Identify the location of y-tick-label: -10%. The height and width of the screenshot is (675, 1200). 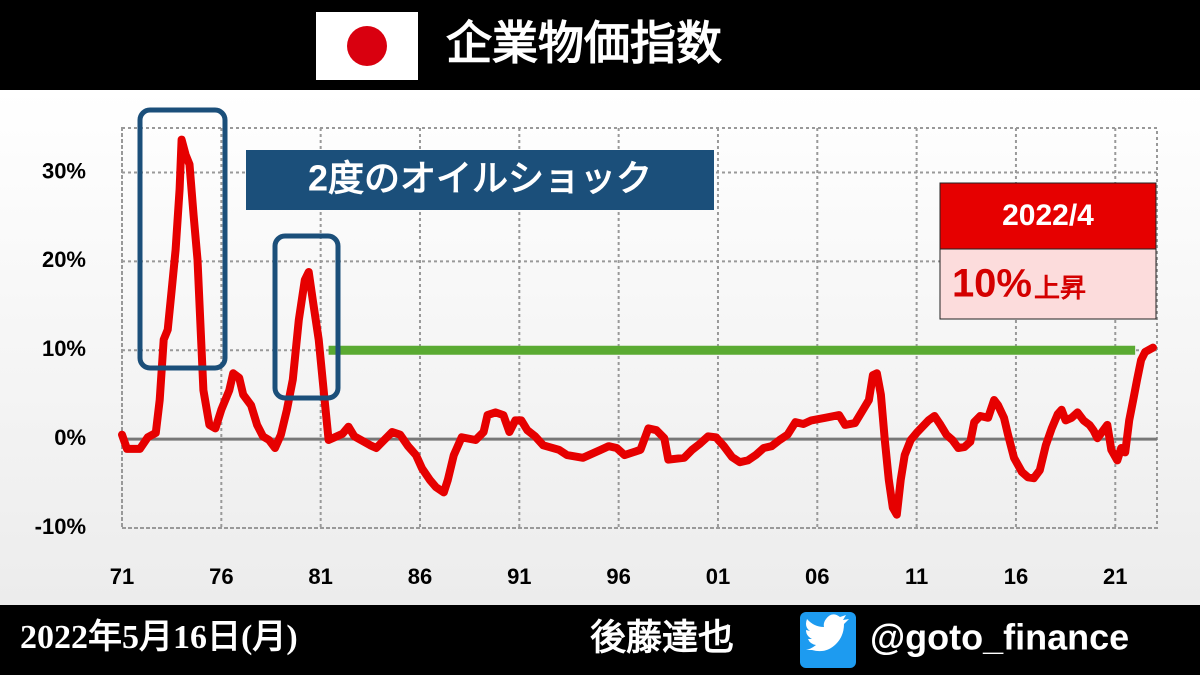
(60, 526).